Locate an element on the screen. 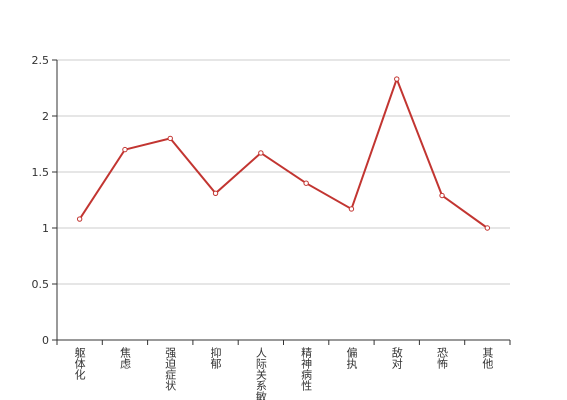  y-tick-label: 2.5 is located at coordinates (41, 60).